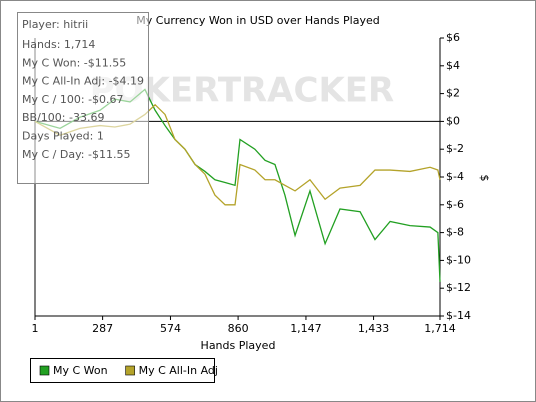  Describe the element at coordinates (453, 65) in the screenshot. I see `y-tick-label: $4` at that location.